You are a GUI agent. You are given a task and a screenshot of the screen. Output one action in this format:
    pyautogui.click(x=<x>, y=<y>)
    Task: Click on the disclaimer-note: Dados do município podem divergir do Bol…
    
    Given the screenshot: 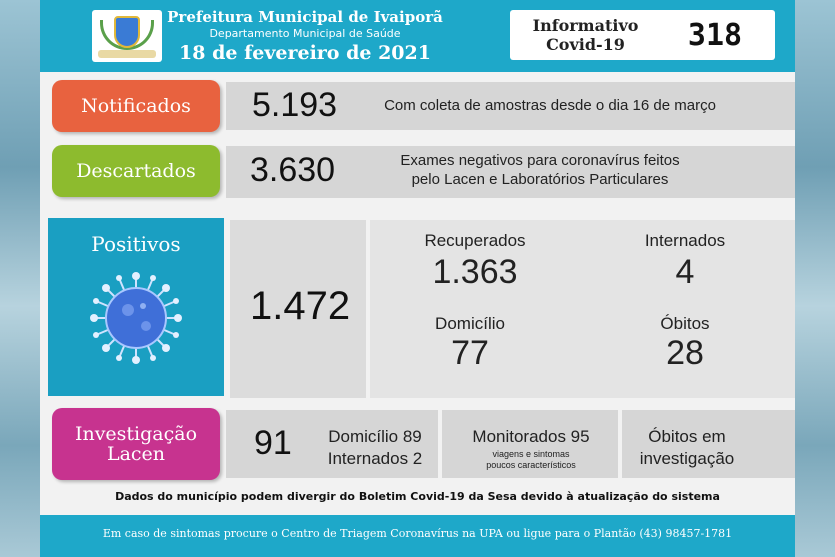 What is the action you would take?
    pyautogui.click(x=417, y=496)
    